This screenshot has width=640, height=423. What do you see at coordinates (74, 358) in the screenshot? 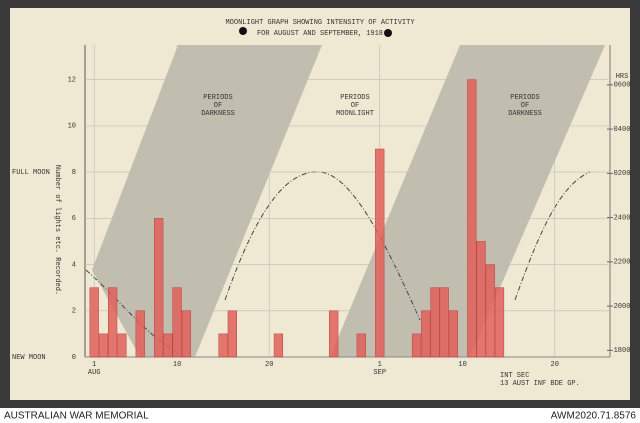
I see `y-tick-label: 0` at bounding box center [74, 358].